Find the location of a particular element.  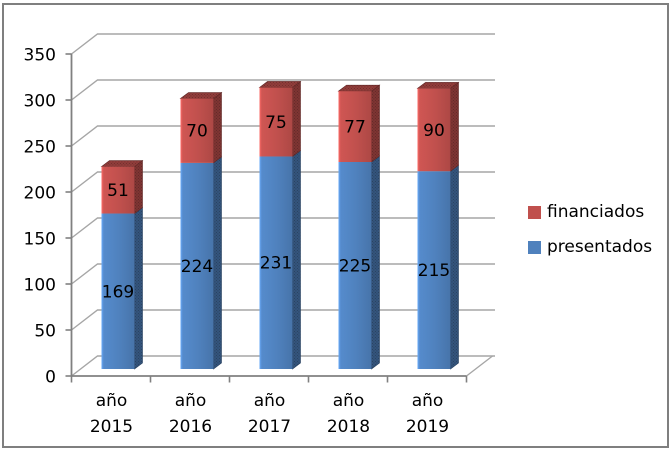

x-label-line2-1: 2016 is located at coordinates (190, 427).